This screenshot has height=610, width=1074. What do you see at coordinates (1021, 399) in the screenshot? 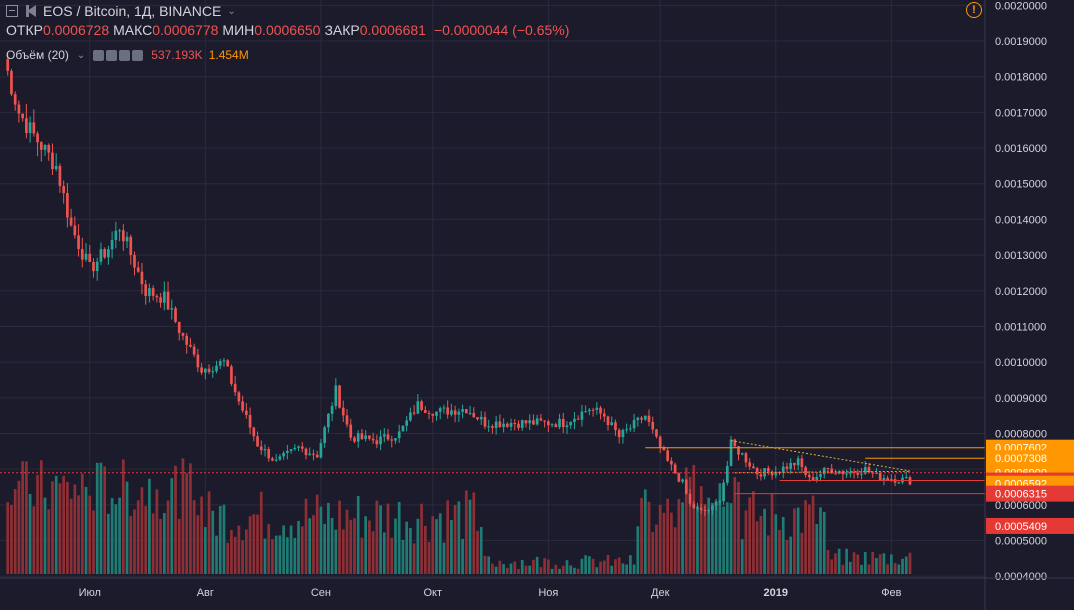
I see `y-axis-tick-label: 0.0009000` at bounding box center [1021, 399].